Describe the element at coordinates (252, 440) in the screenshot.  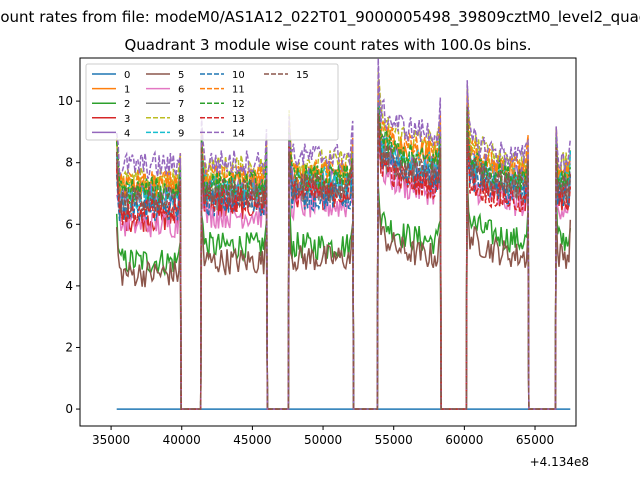
I see `x-tick-label: 45000` at that location.